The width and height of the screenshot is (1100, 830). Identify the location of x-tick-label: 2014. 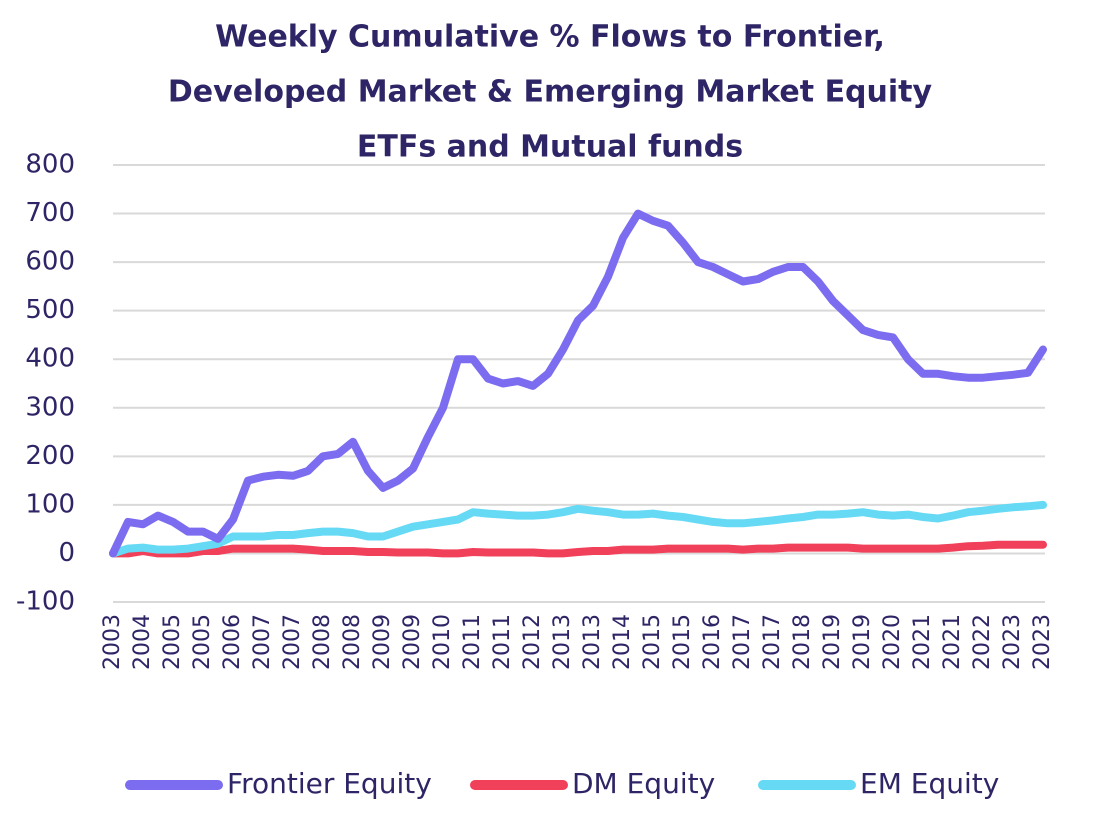
(622, 642).